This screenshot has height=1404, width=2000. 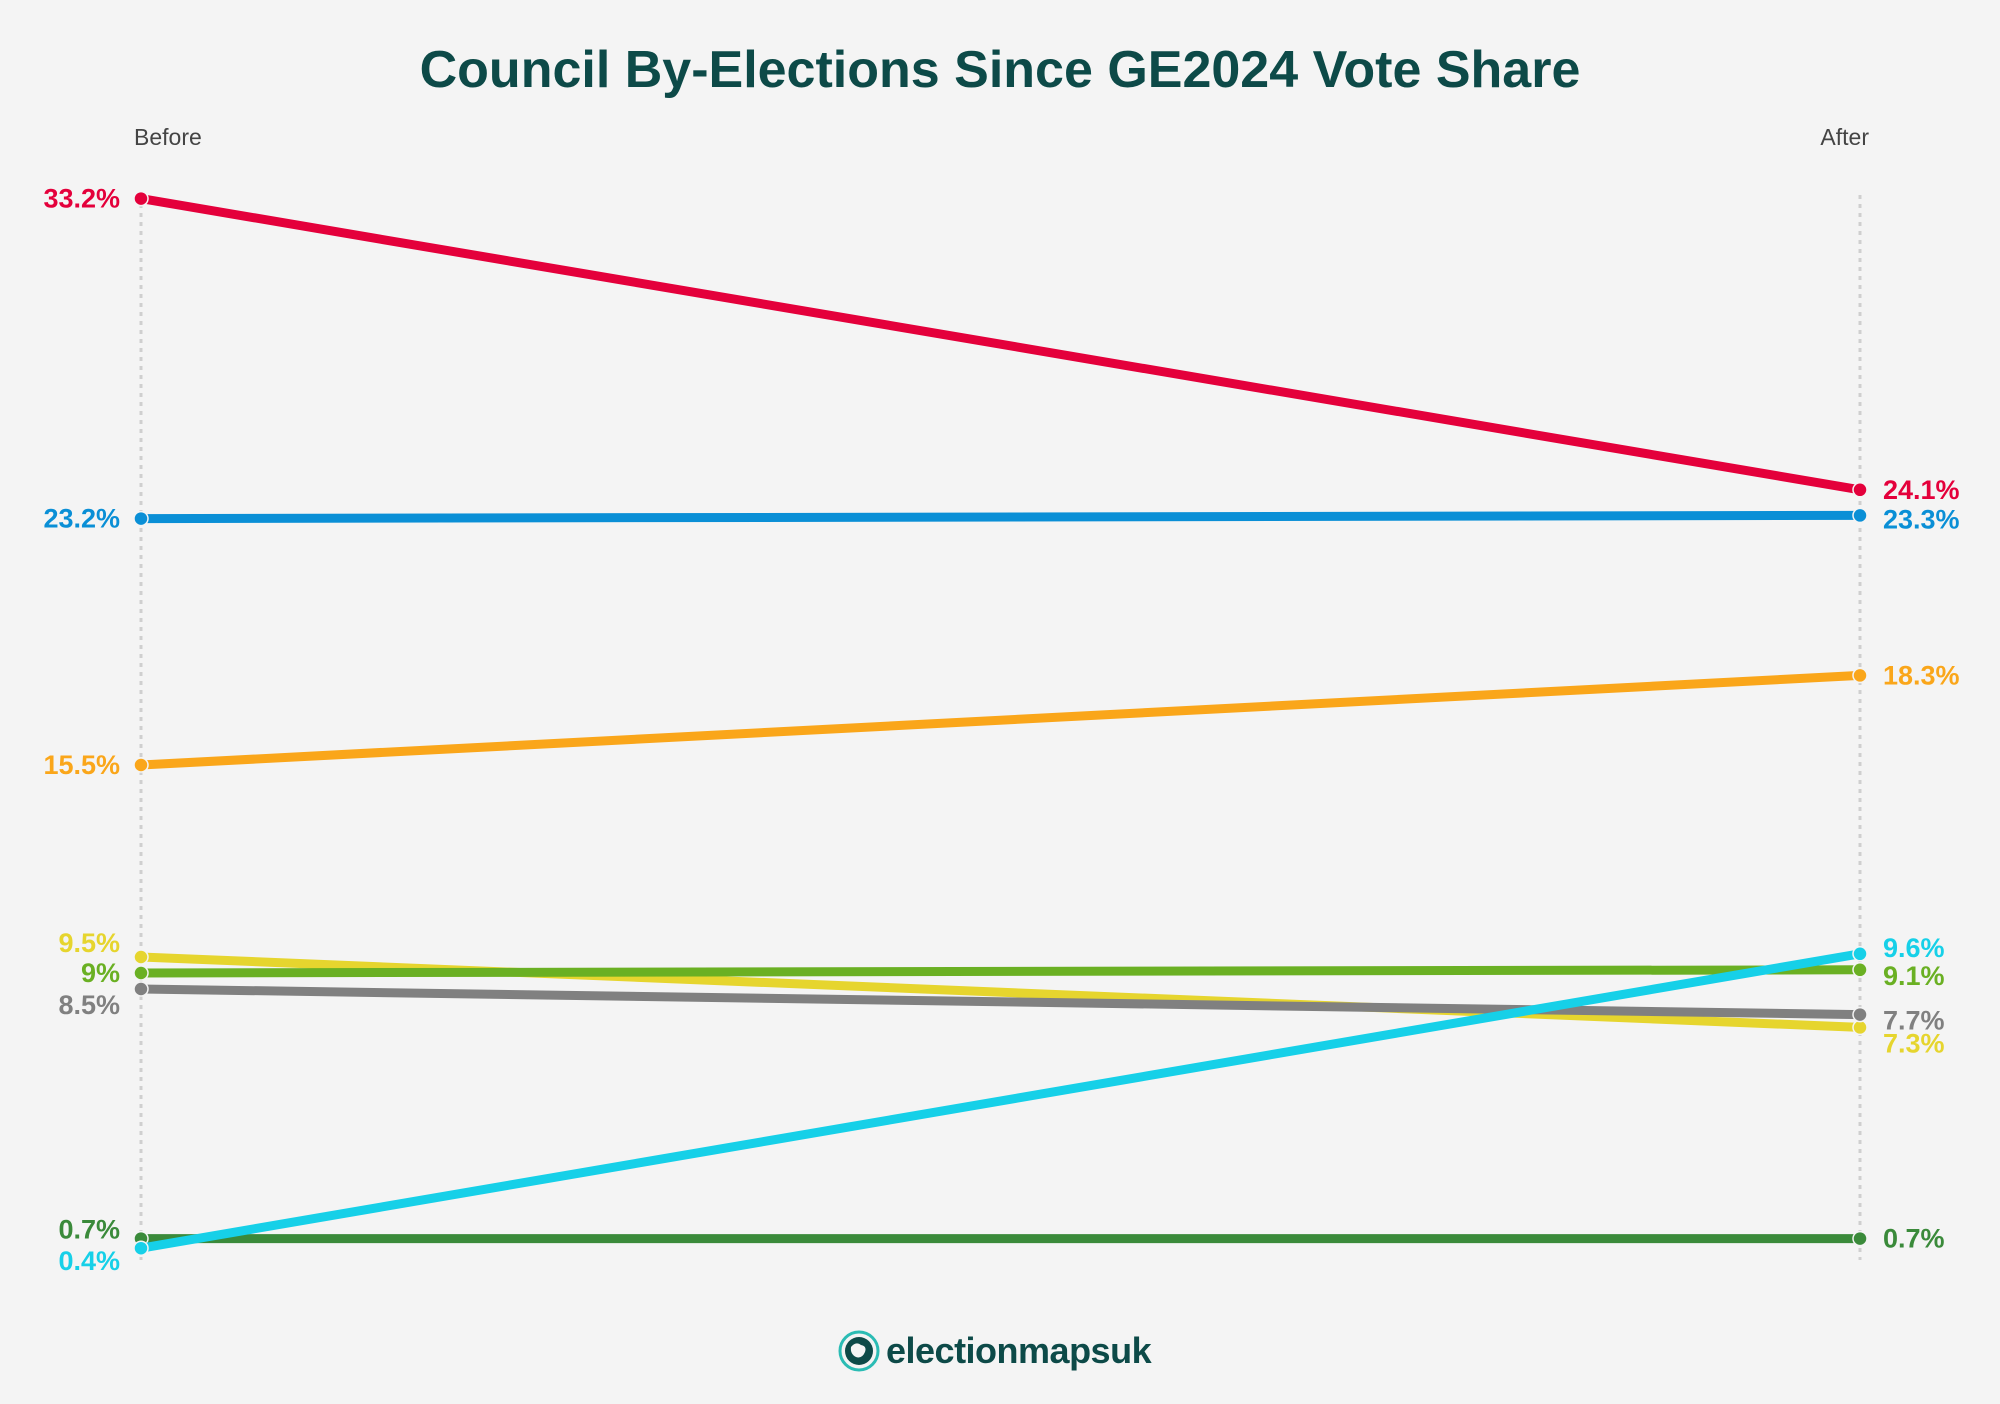 I want to click on after-axis-label: After, so click(x=1844, y=137).